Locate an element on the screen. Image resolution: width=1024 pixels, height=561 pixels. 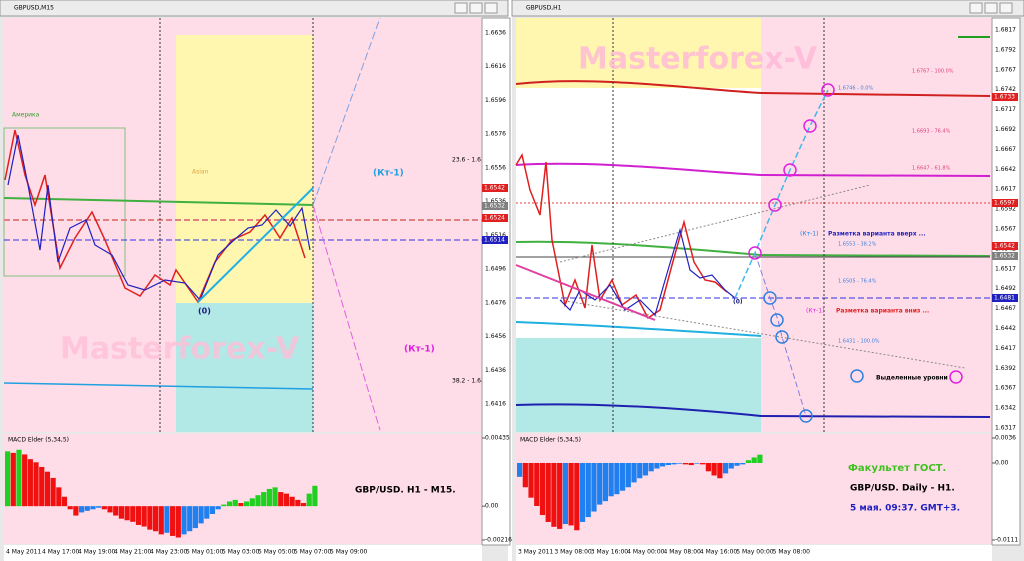
annotation: (0) is located at coordinates (204, 311).